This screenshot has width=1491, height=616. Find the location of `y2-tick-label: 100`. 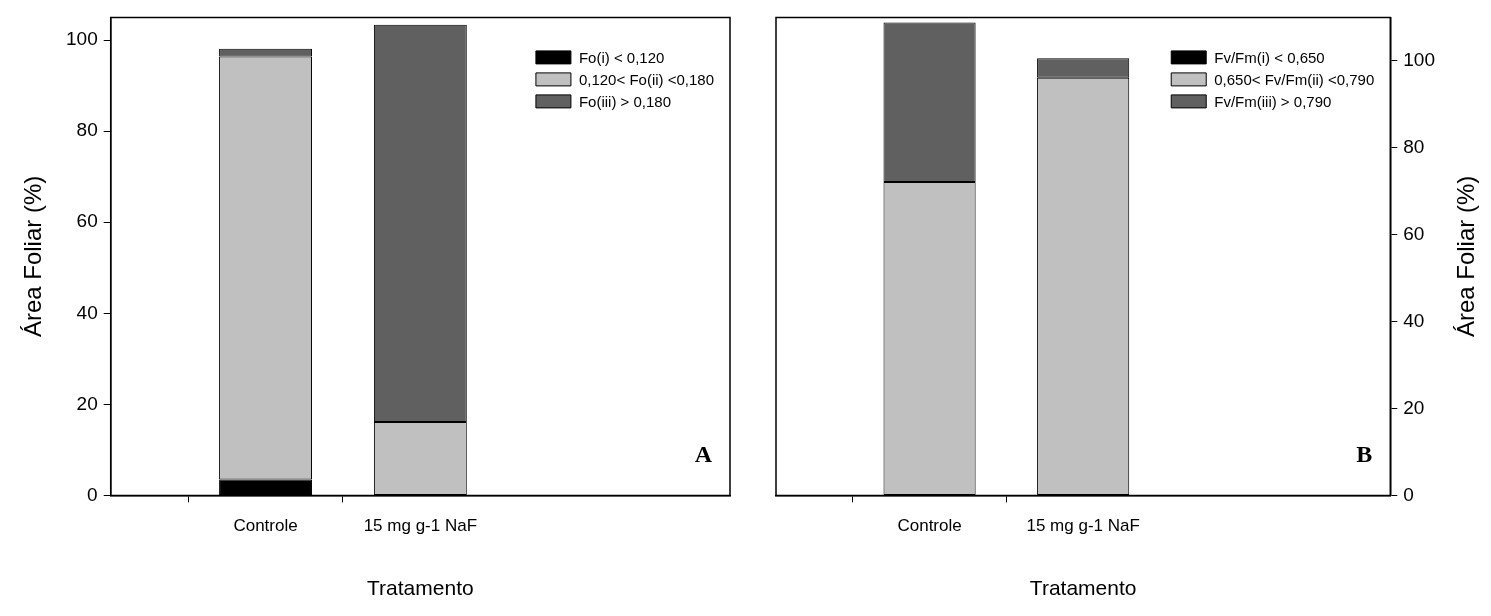

y2-tick-label: 100 is located at coordinates (1419, 60).